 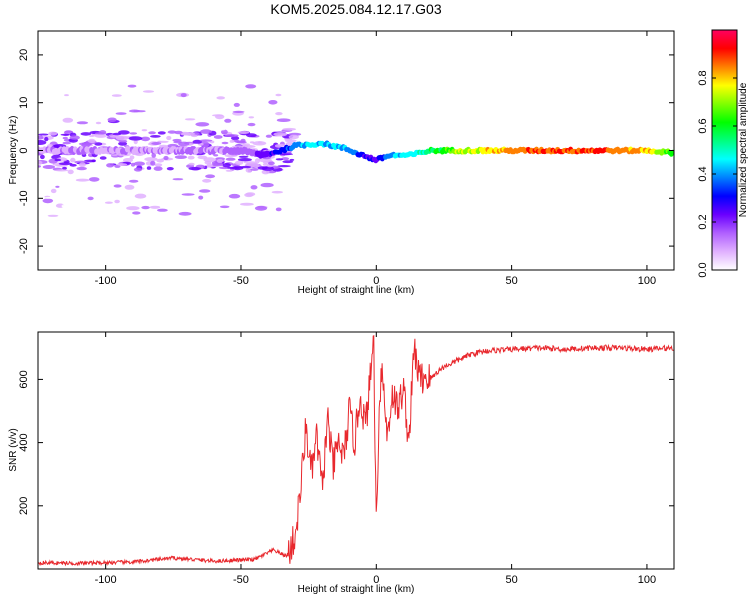 I want to click on colorbar-frame, so click(x=724, y=150).